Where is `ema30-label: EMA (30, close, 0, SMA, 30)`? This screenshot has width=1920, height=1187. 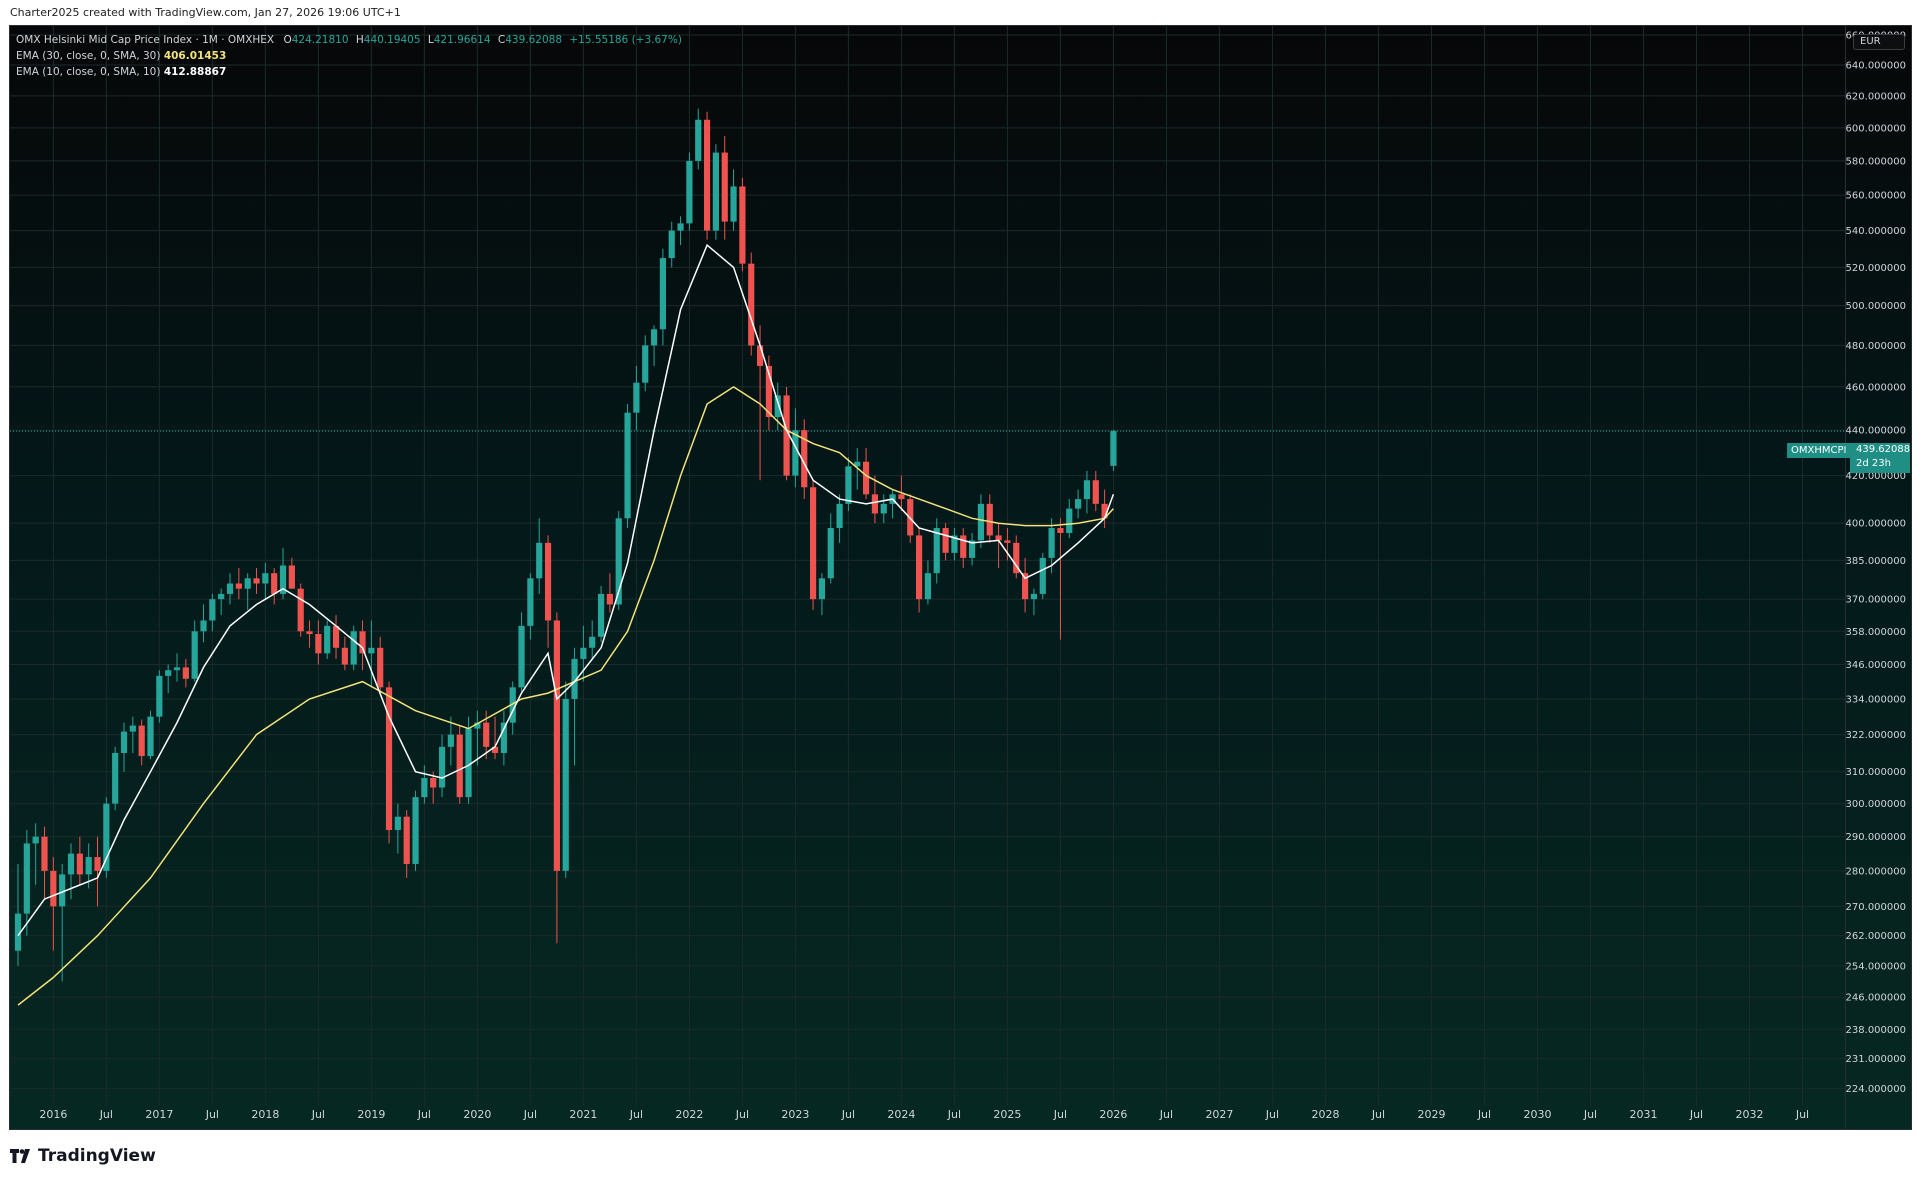 ema30-label: EMA (30, close, 0, SMA, 30) is located at coordinates (88, 56).